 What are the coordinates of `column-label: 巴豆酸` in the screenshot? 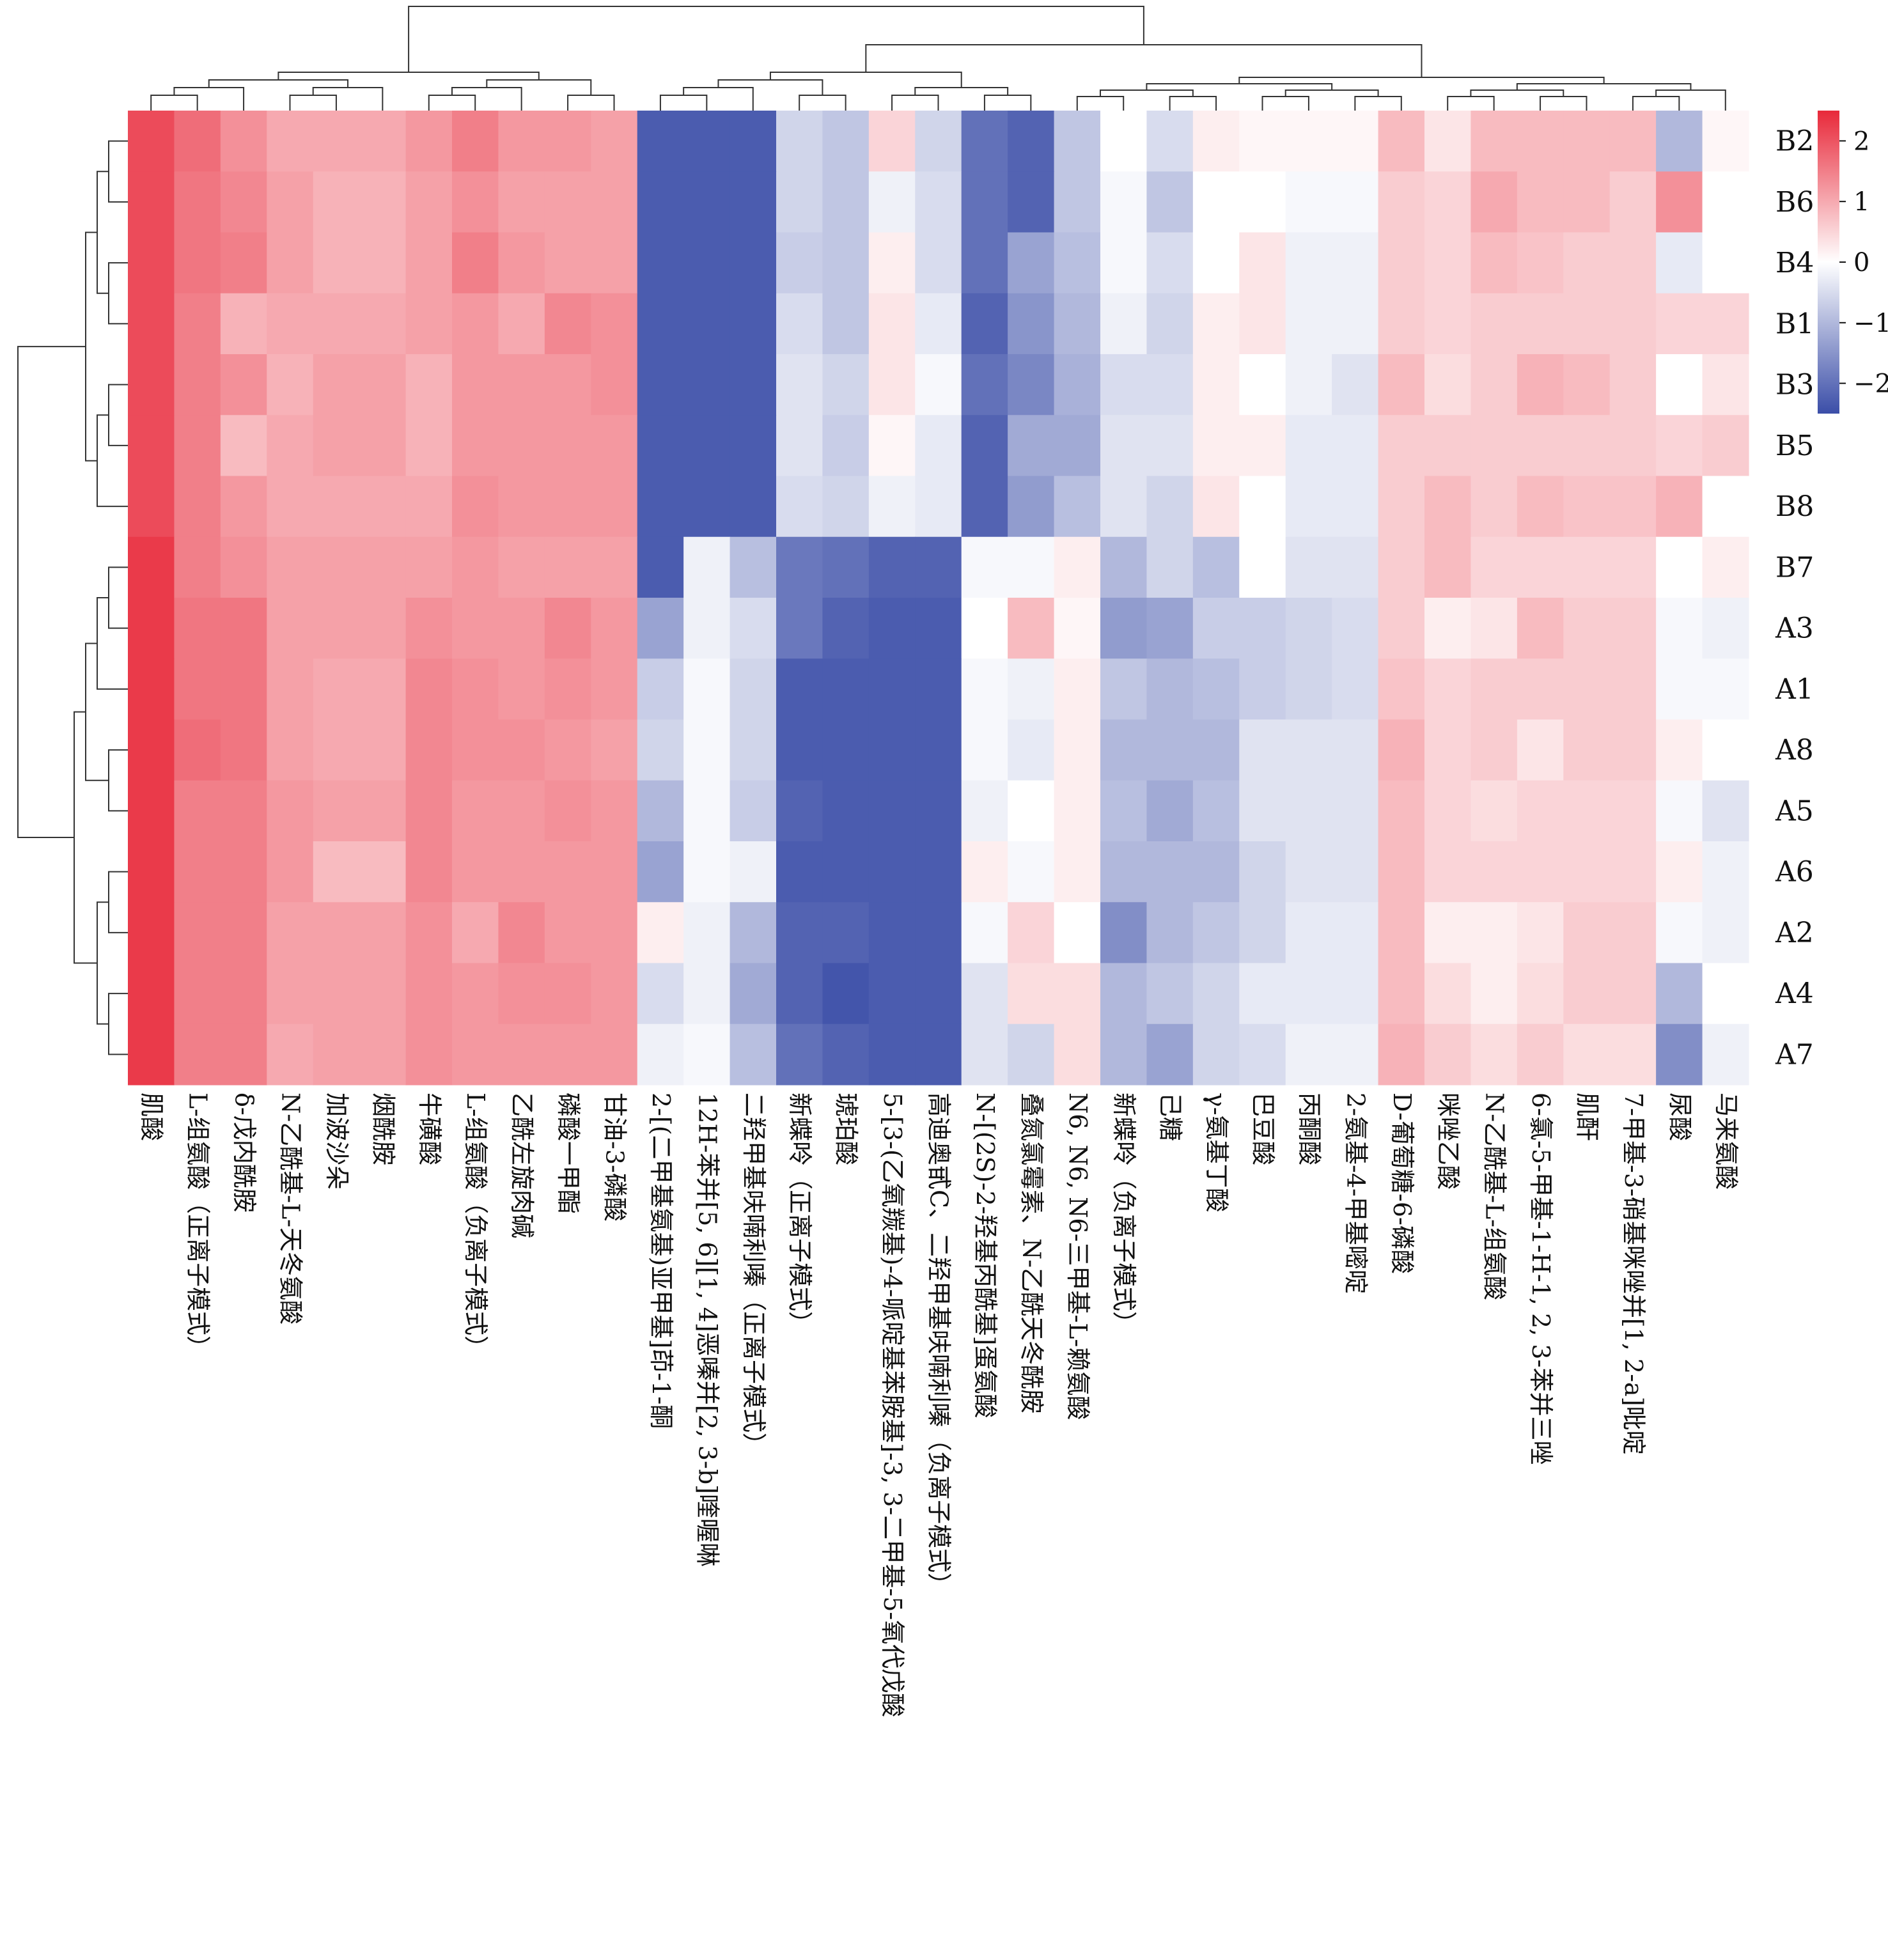 It's located at (1263, 1129).